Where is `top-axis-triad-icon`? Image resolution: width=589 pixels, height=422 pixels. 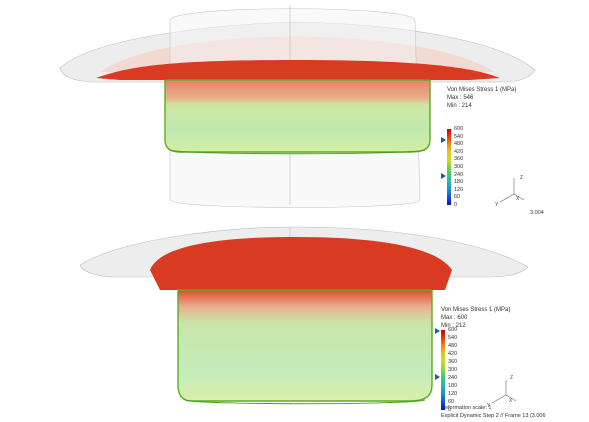 top-axis-triad-icon is located at coordinates (514, 192).